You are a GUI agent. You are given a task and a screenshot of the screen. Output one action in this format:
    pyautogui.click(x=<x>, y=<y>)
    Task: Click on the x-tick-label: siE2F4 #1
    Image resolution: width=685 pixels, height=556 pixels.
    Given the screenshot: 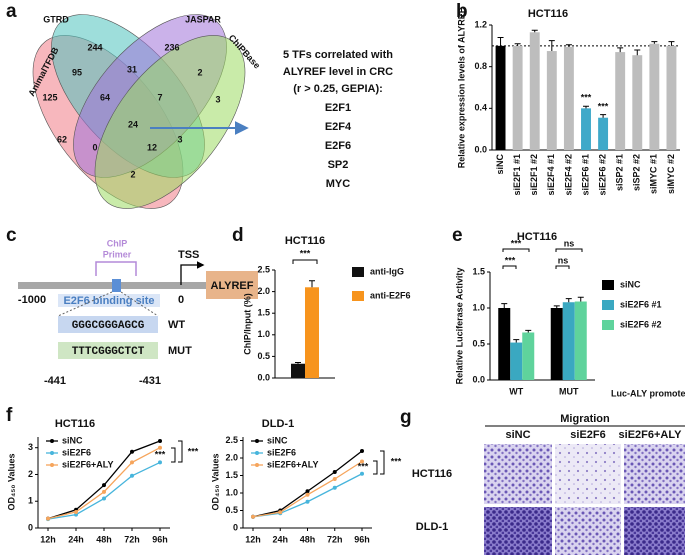 What is the action you would take?
    pyautogui.click(x=551, y=175)
    